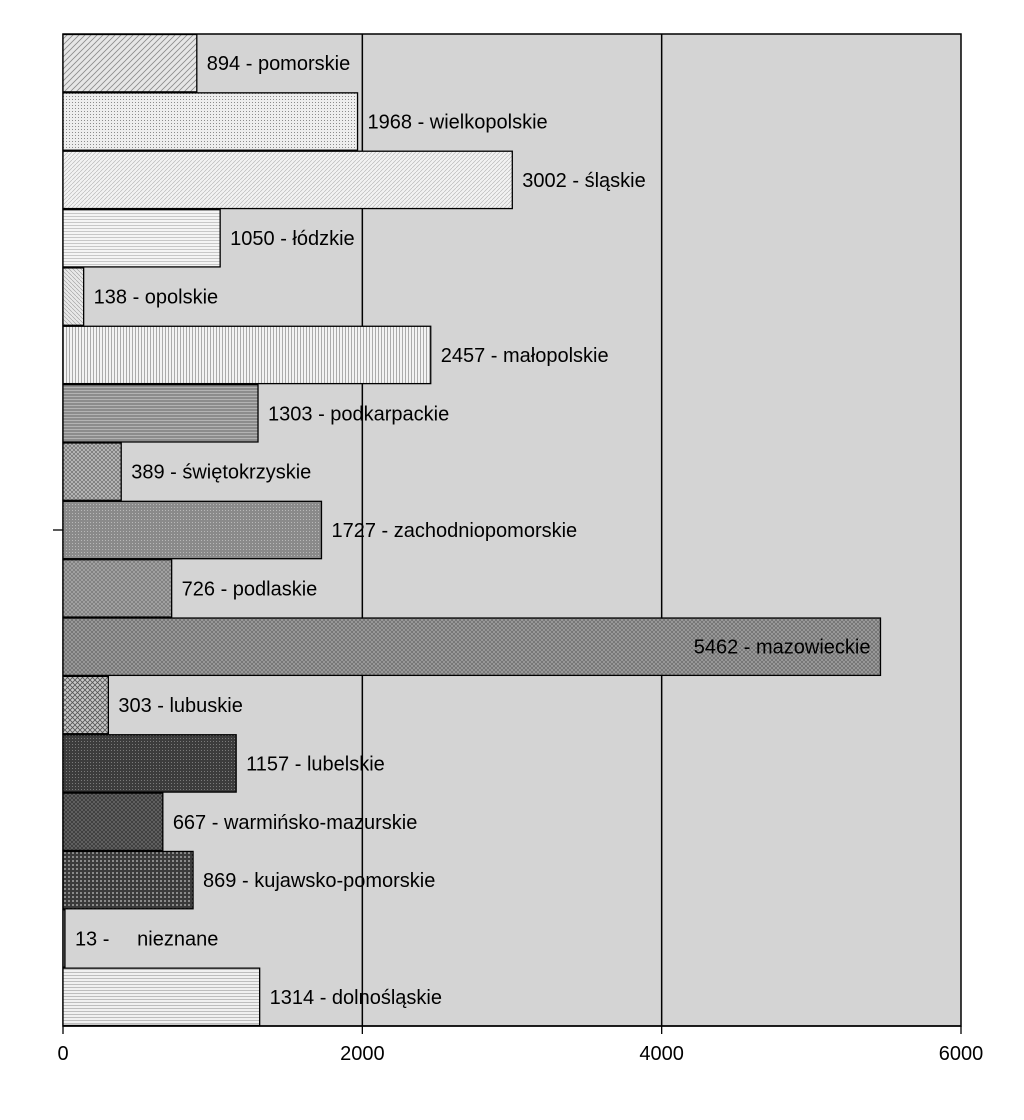 The width and height of the screenshot is (1024, 1120). What do you see at coordinates (458, 123) in the screenshot?
I see `data-label: 1968 - wielkopolskie` at bounding box center [458, 123].